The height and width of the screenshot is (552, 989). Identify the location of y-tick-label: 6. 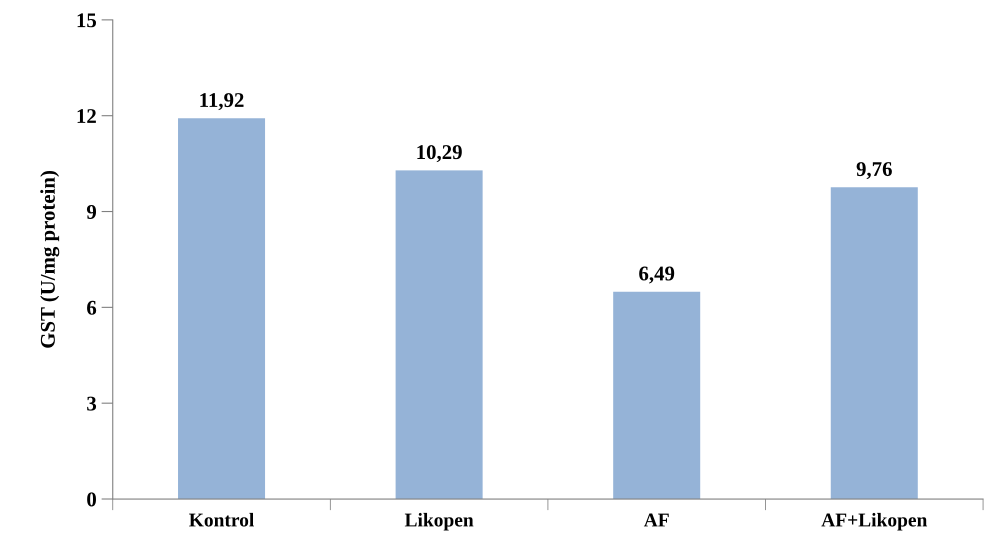
(91, 307).